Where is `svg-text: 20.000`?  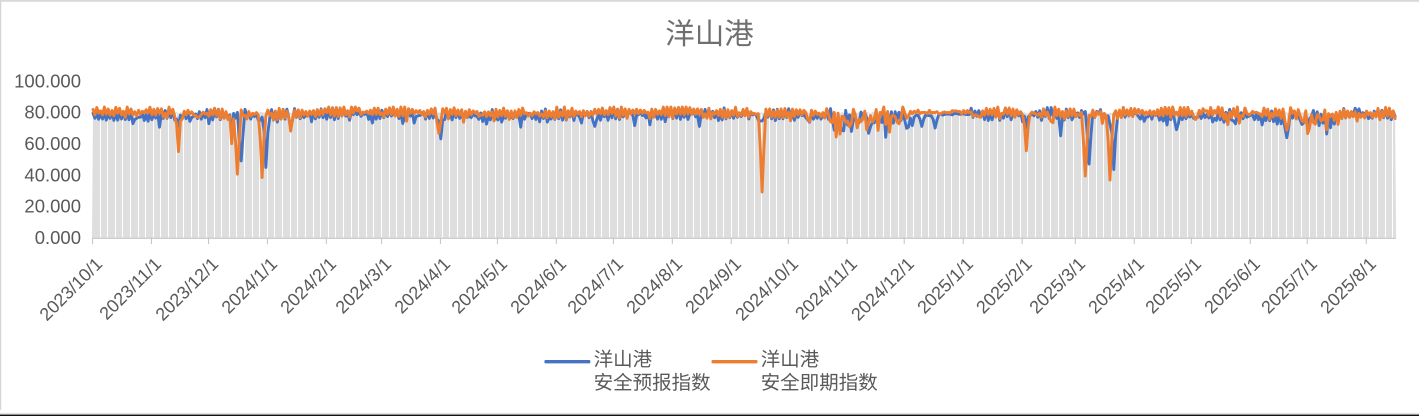
svg-text: 20.000 is located at coordinates (52, 206).